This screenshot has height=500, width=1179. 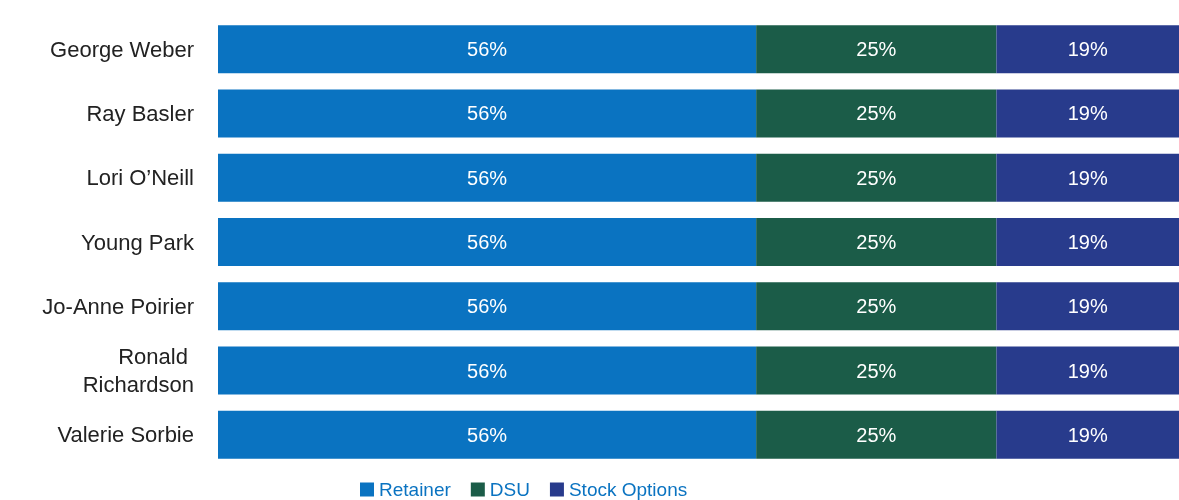 I want to click on y-tick-label: Young Park, so click(x=138, y=242).